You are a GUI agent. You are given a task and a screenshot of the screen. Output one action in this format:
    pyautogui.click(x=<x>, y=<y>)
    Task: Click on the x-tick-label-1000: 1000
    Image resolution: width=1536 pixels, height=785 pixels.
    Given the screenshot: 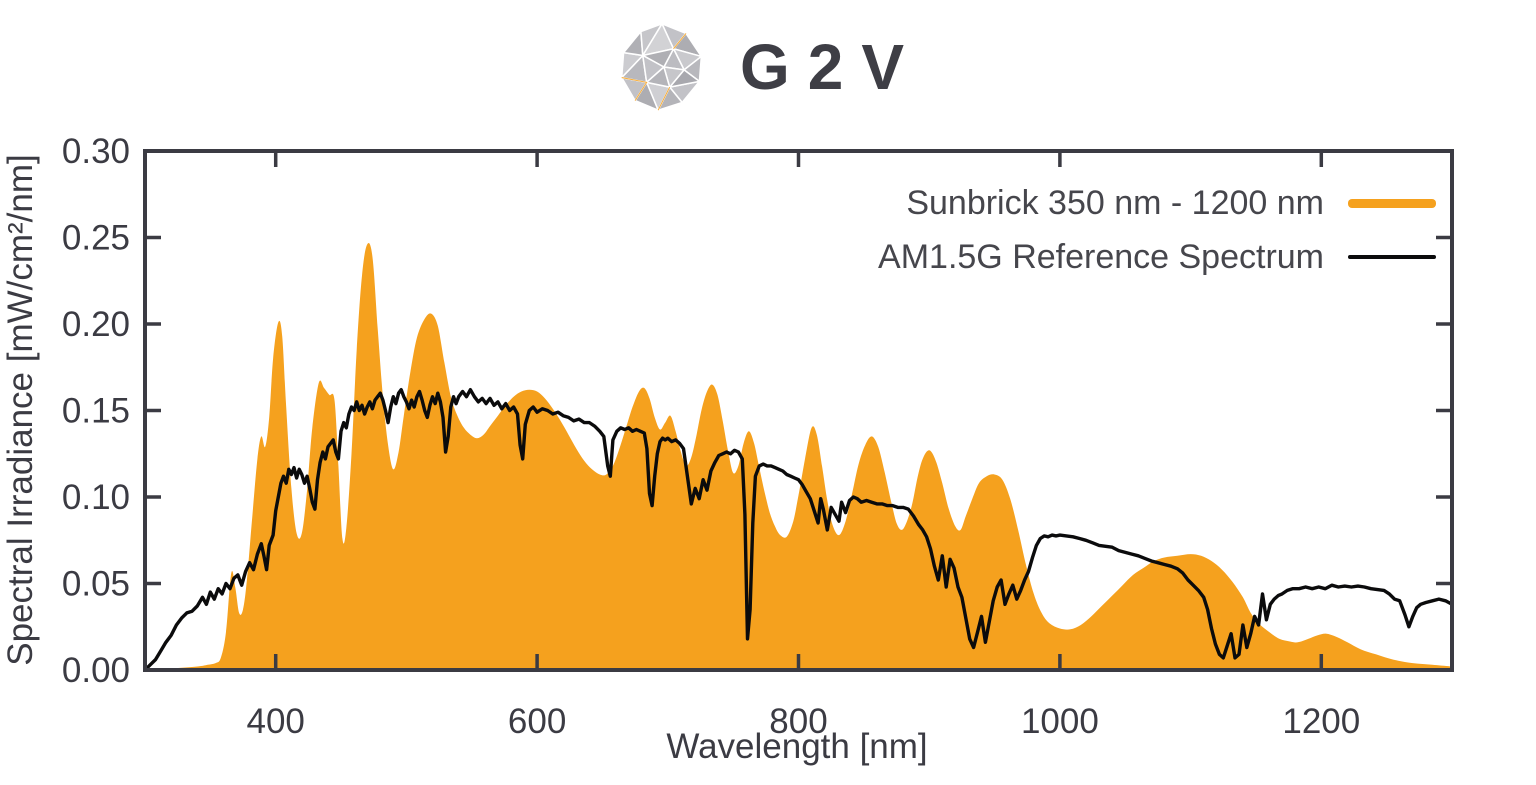 What is the action you would take?
    pyautogui.click(x=1060, y=721)
    